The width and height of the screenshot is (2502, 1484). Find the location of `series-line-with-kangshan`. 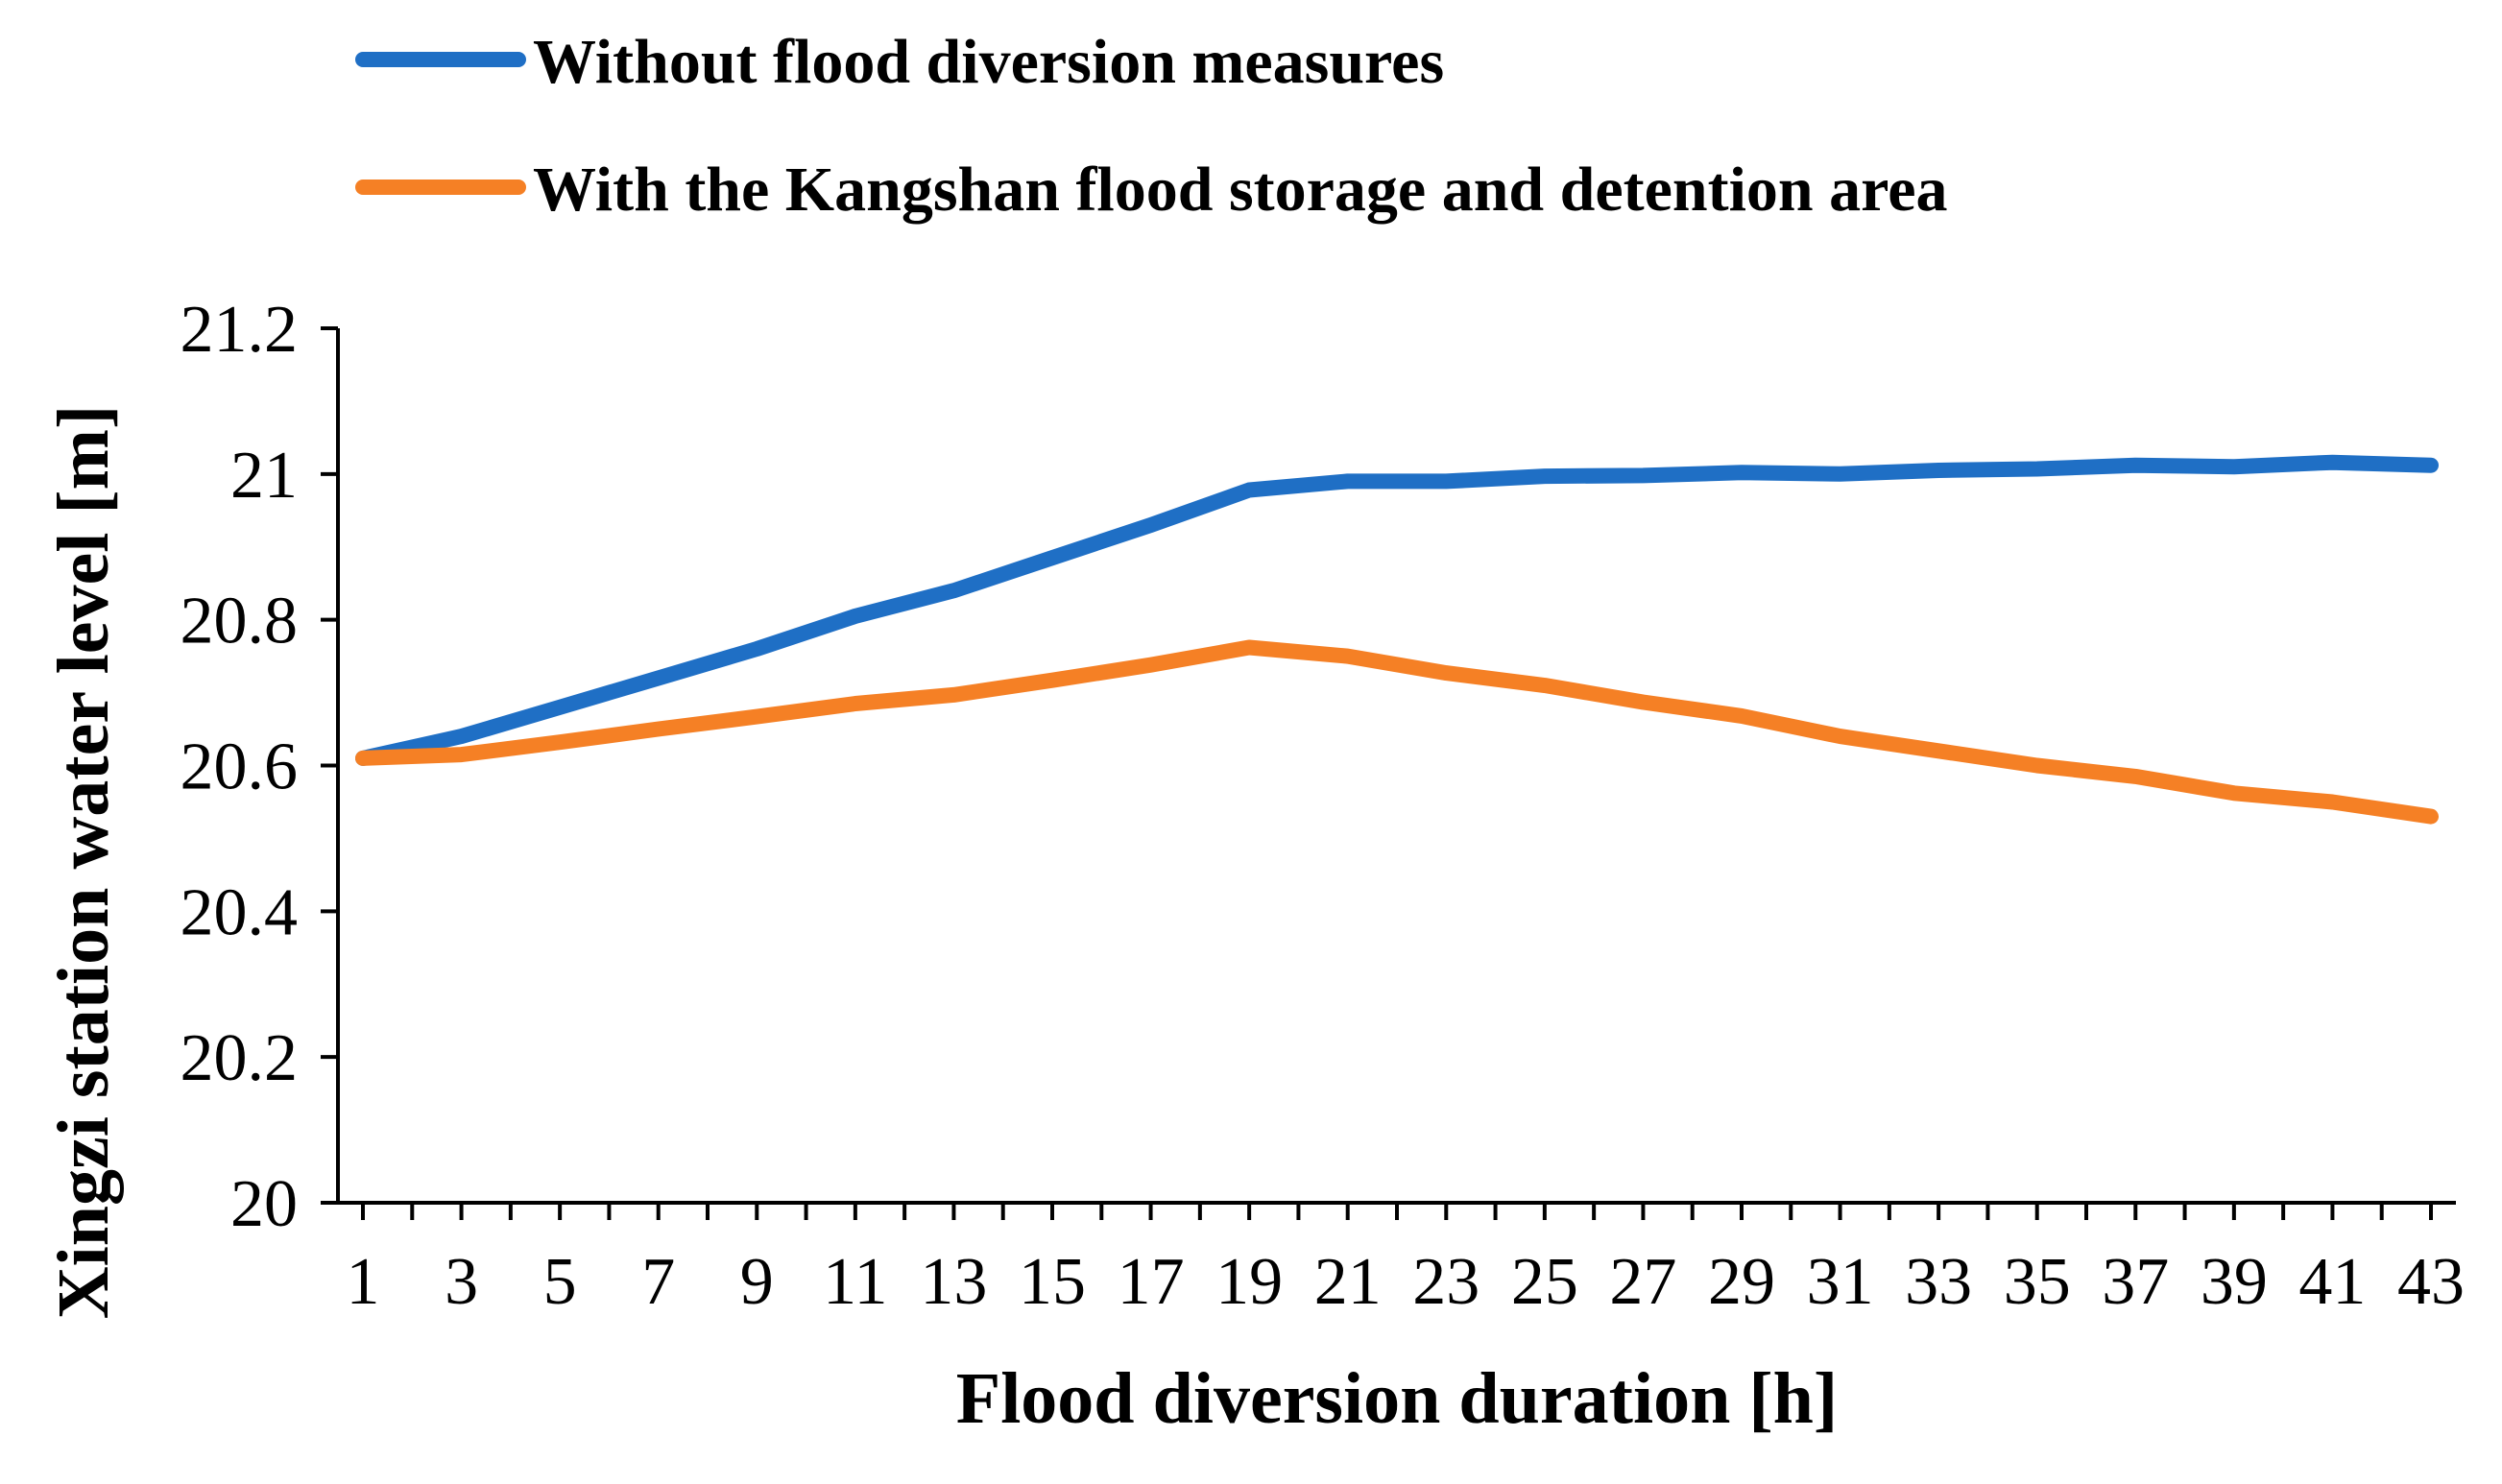

series-line-with-kangshan is located at coordinates (1397, 732).